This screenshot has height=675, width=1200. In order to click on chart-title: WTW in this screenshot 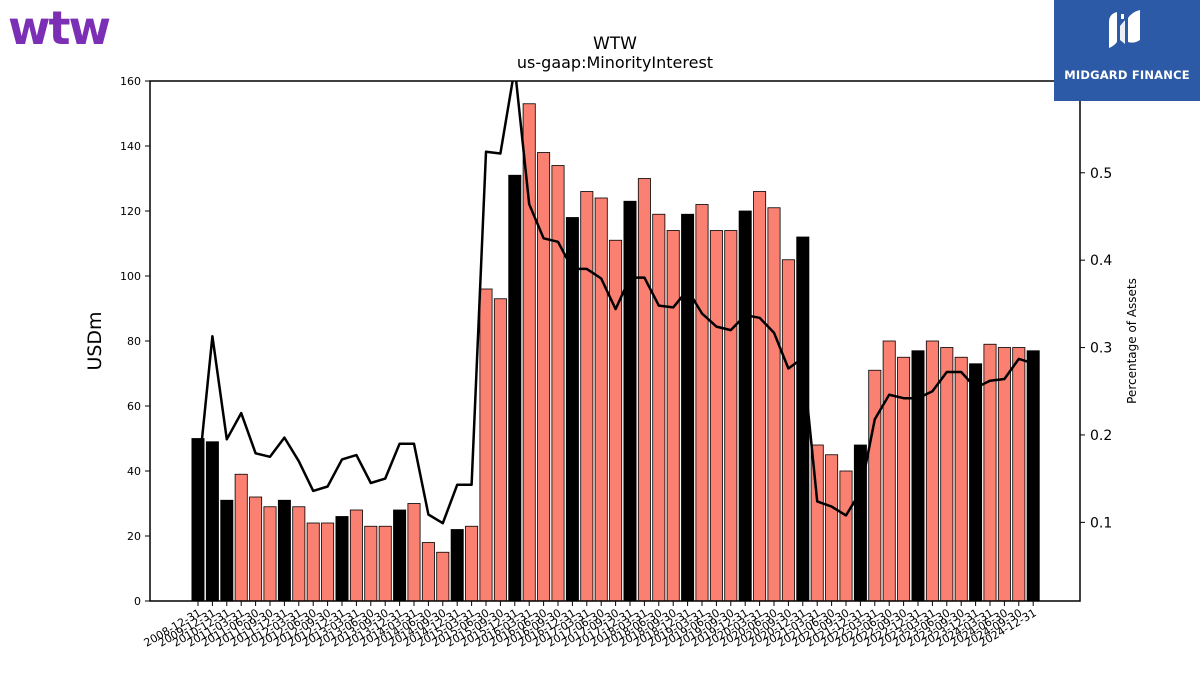, I will do `click(615, 44)`.